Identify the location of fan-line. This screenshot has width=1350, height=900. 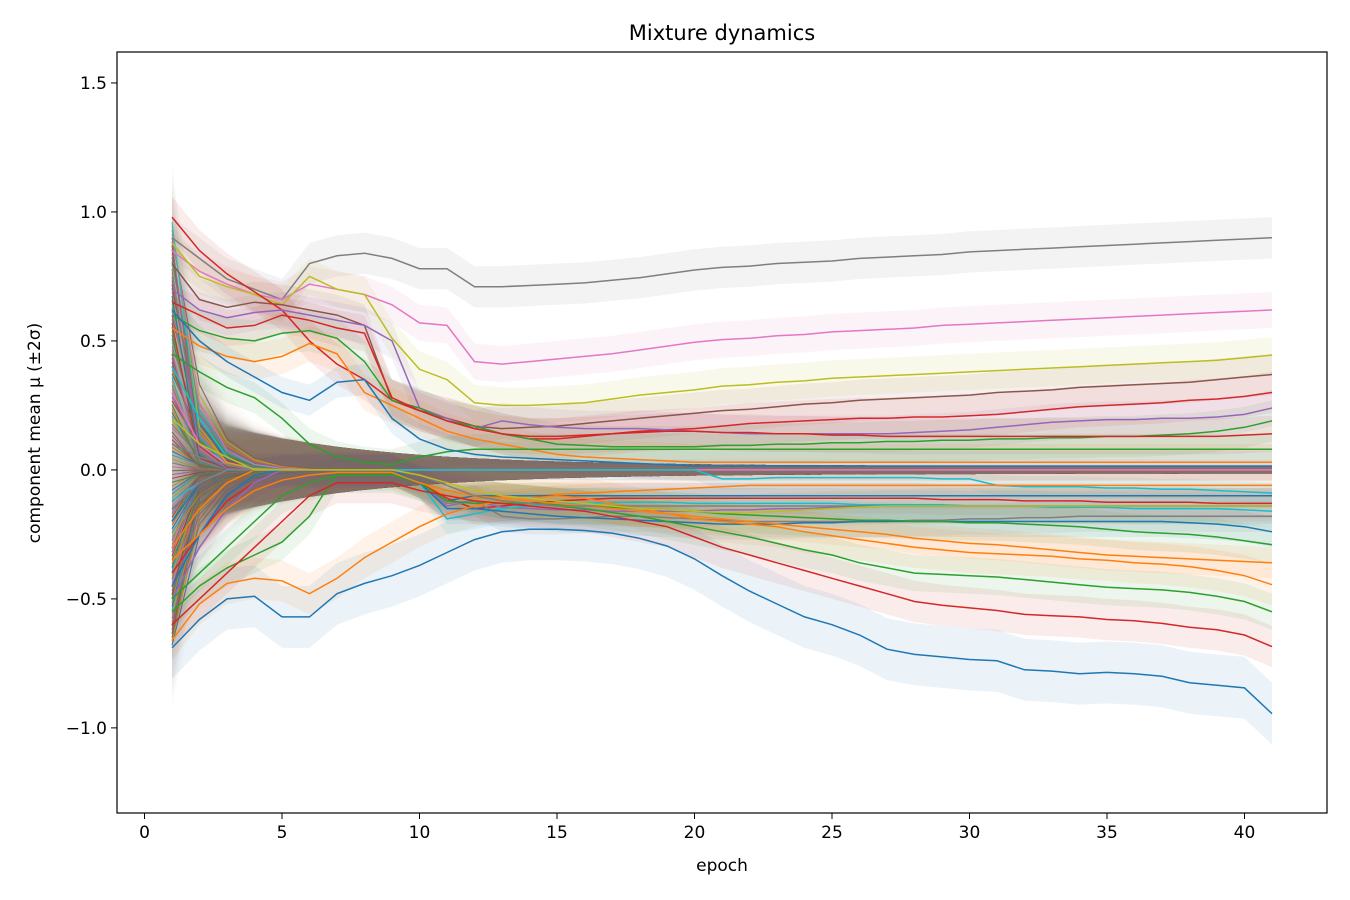
(268, 354).